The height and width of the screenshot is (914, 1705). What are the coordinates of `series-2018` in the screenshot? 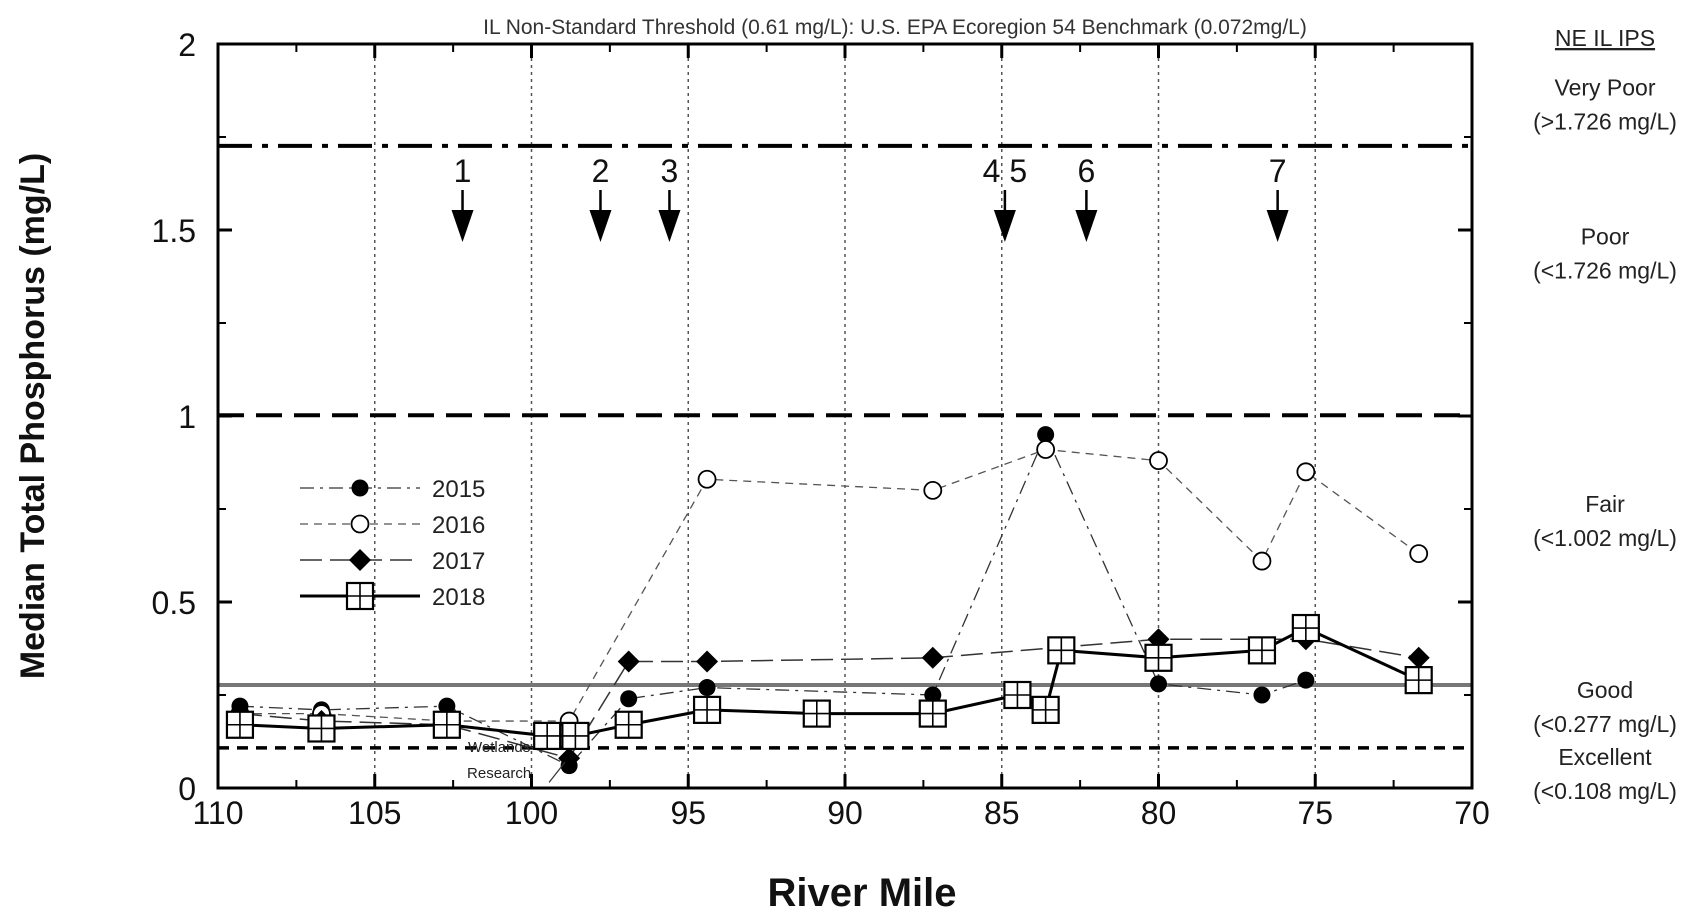 It's located at (829, 682).